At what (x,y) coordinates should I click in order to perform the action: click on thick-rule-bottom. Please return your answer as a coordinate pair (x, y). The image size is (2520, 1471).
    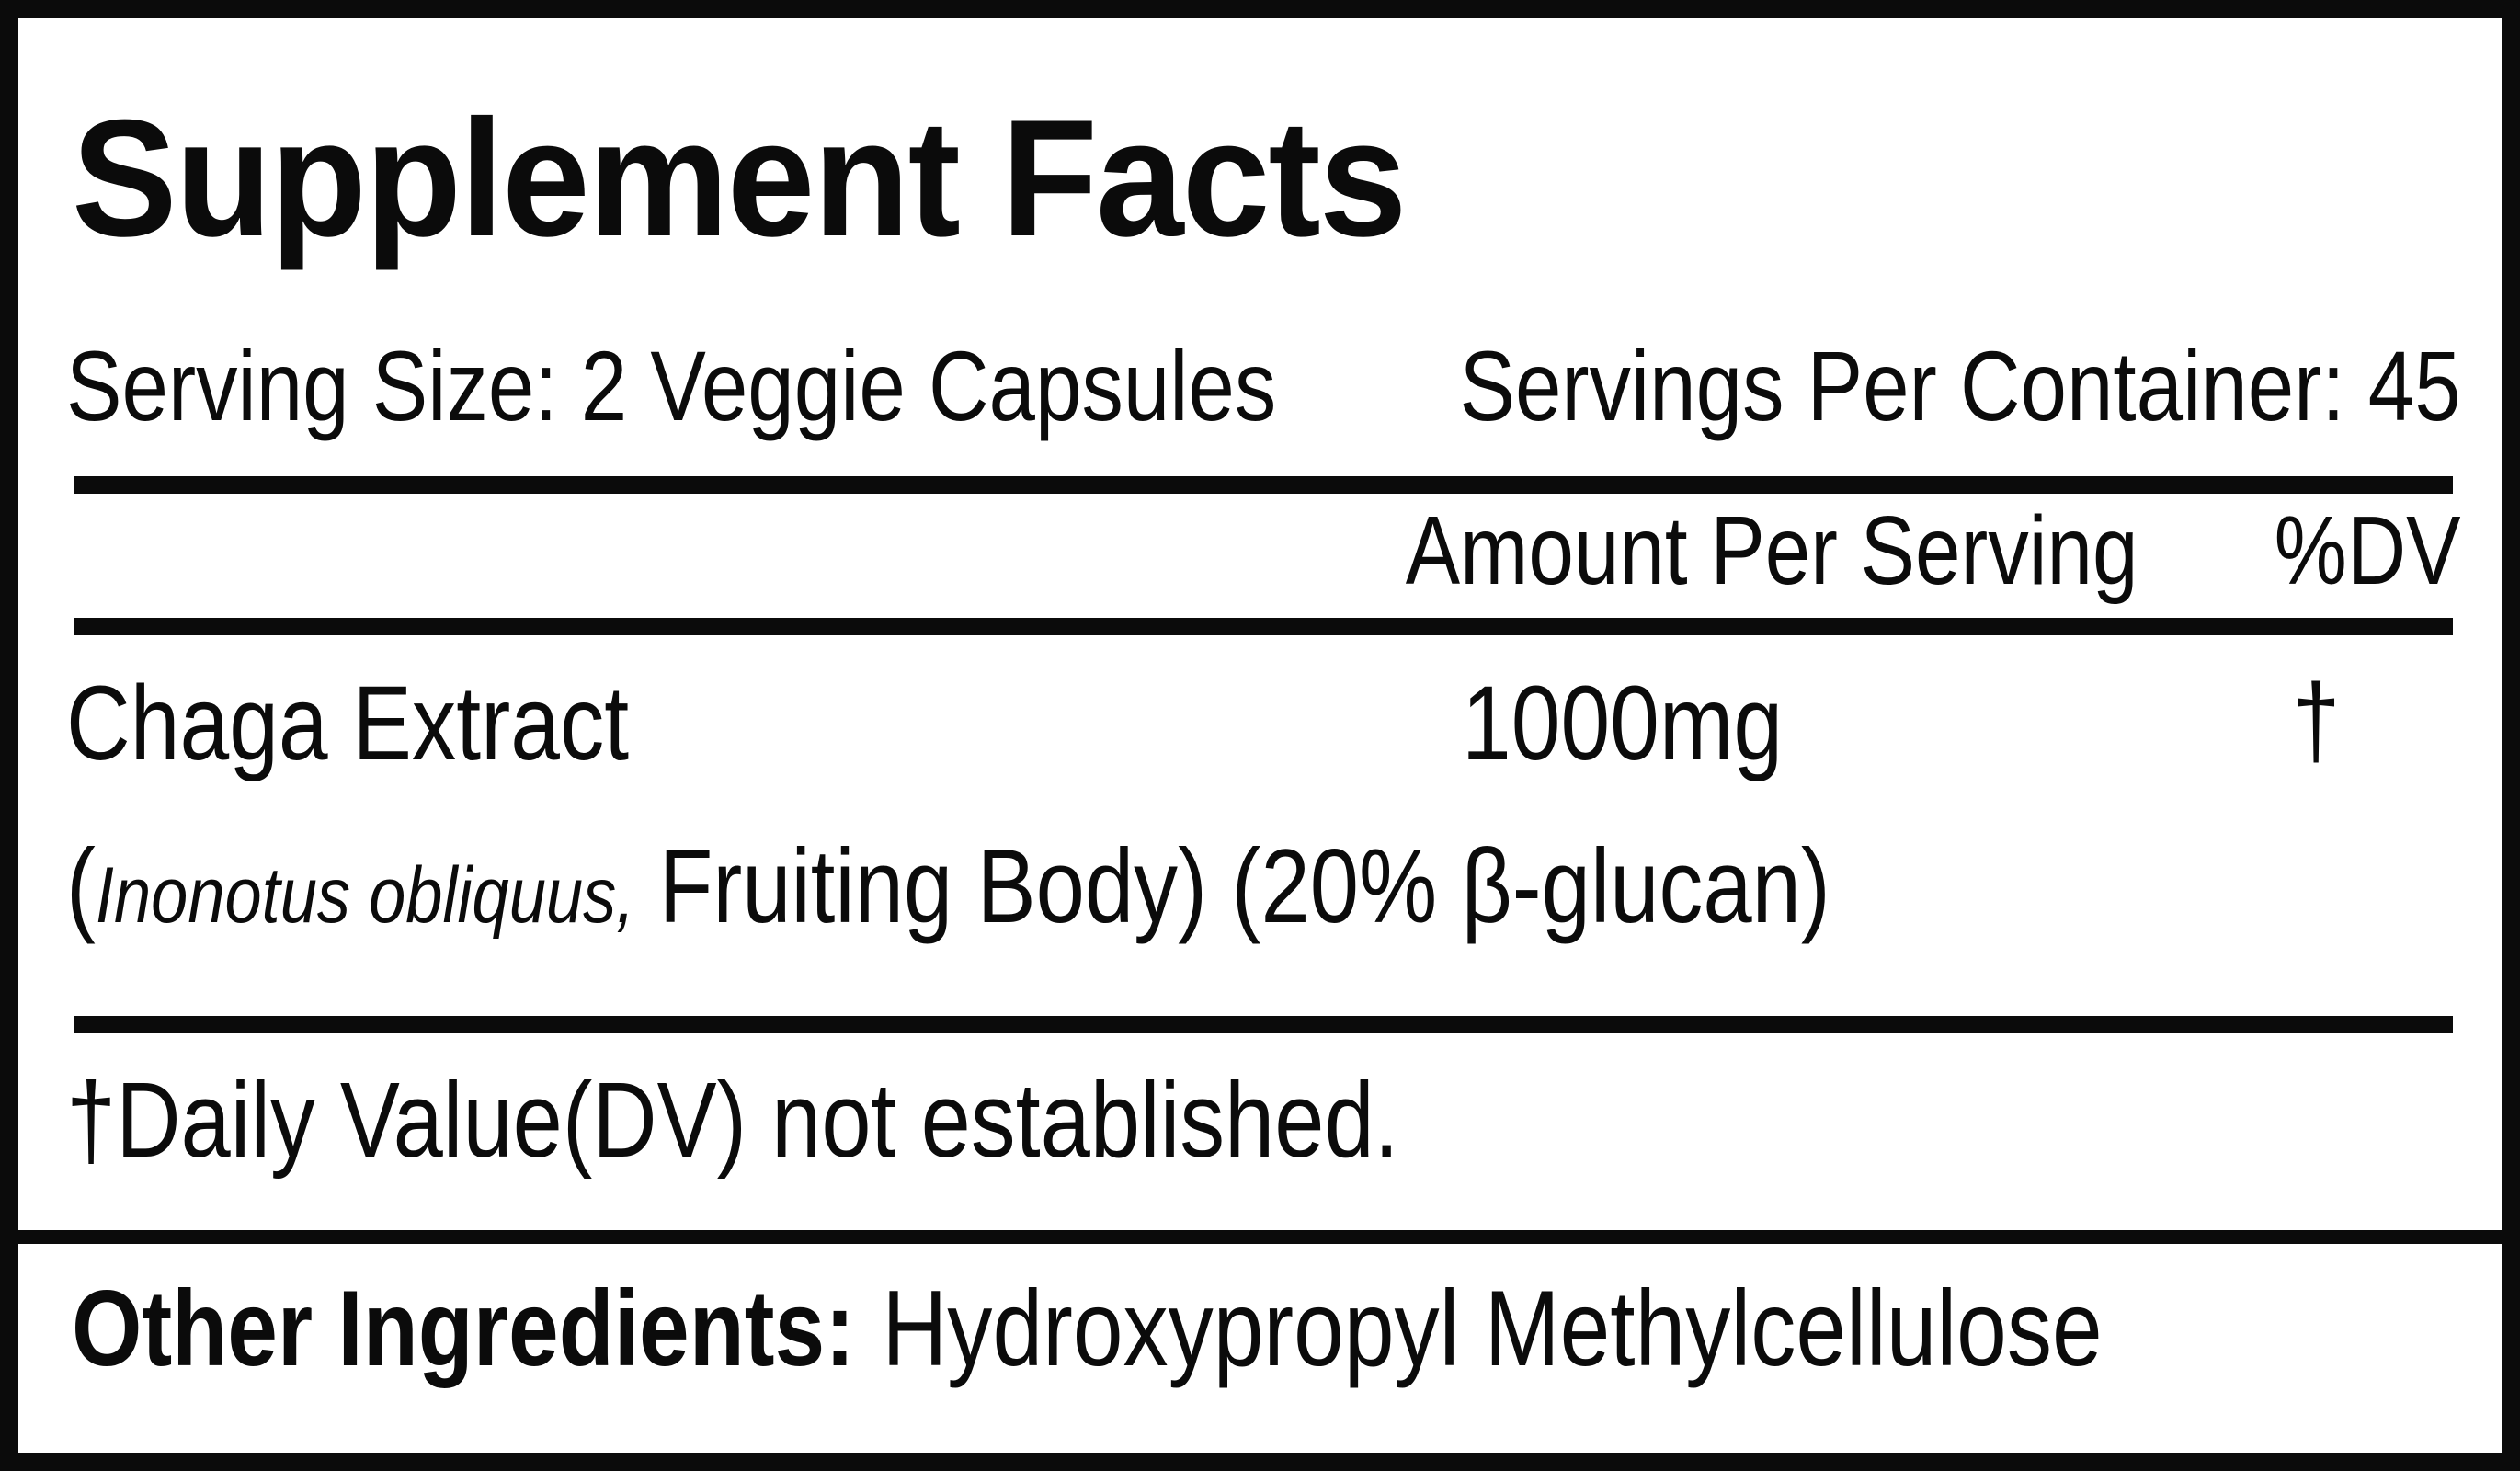
    Looking at the image, I should click on (1263, 1024).